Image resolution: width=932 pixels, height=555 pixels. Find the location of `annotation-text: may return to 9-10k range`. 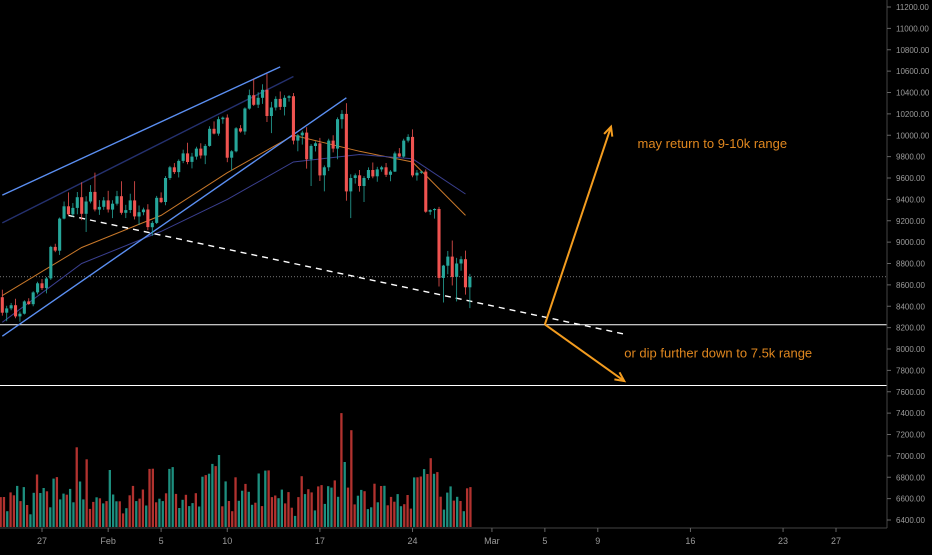

annotation-text: may return to 9-10k range is located at coordinates (713, 143).